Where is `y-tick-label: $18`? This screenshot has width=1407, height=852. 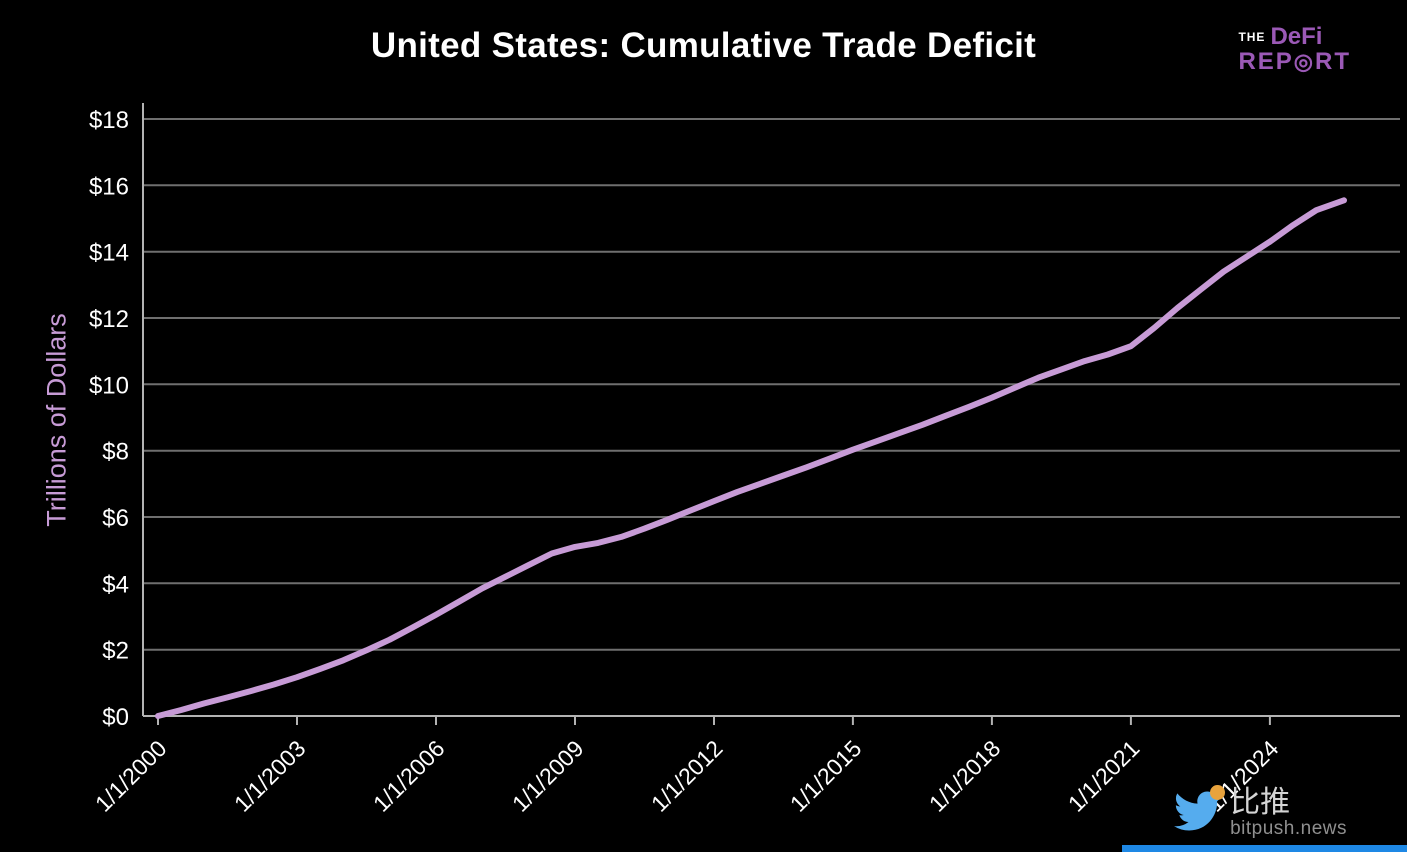
y-tick-label: $18 is located at coordinates (109, 120).